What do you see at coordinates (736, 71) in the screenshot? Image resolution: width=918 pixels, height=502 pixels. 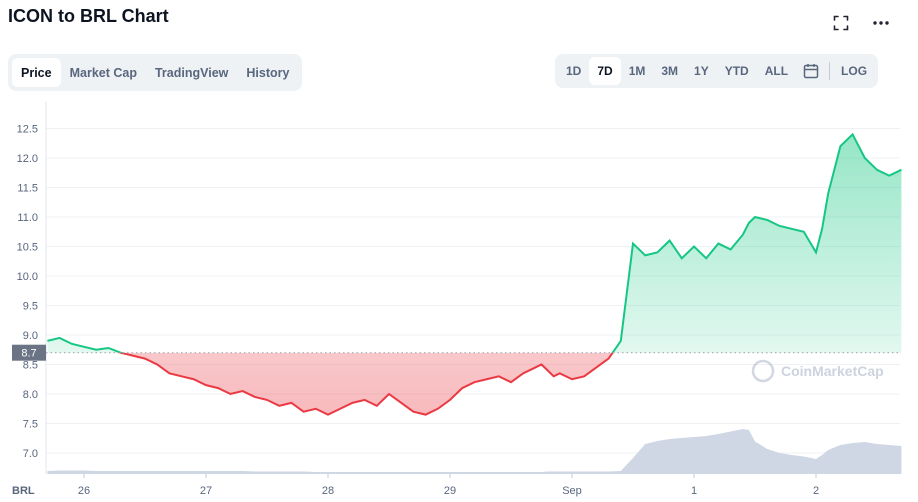 I see `range-ytd: YTD` at bounding box center [736, 71].